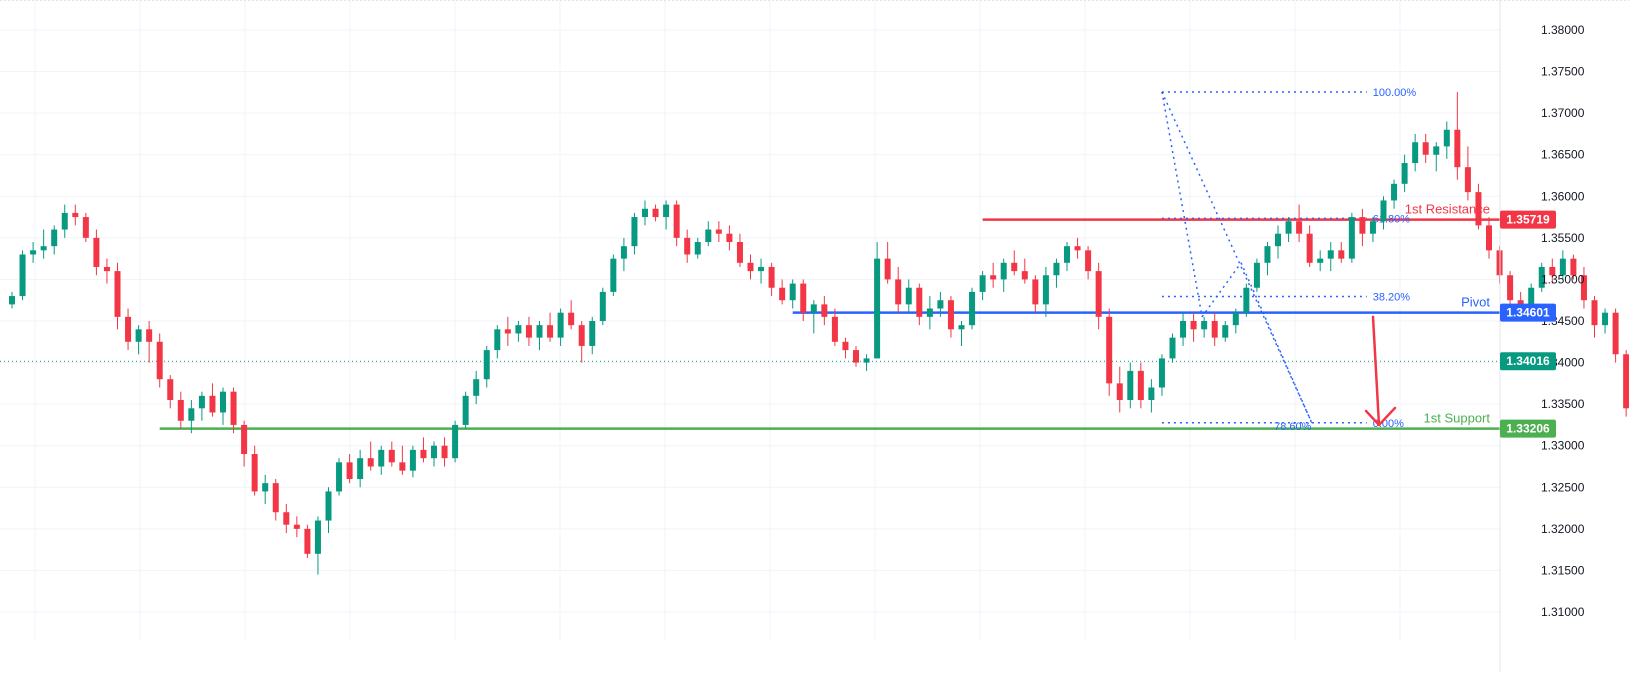 The width and height of the screenshot is (1629, 677). What do you see at coordinates (1293, 427) in the screenshot?
I see `fib-level-label: 78.60%` at bounding box center [1293, 427].